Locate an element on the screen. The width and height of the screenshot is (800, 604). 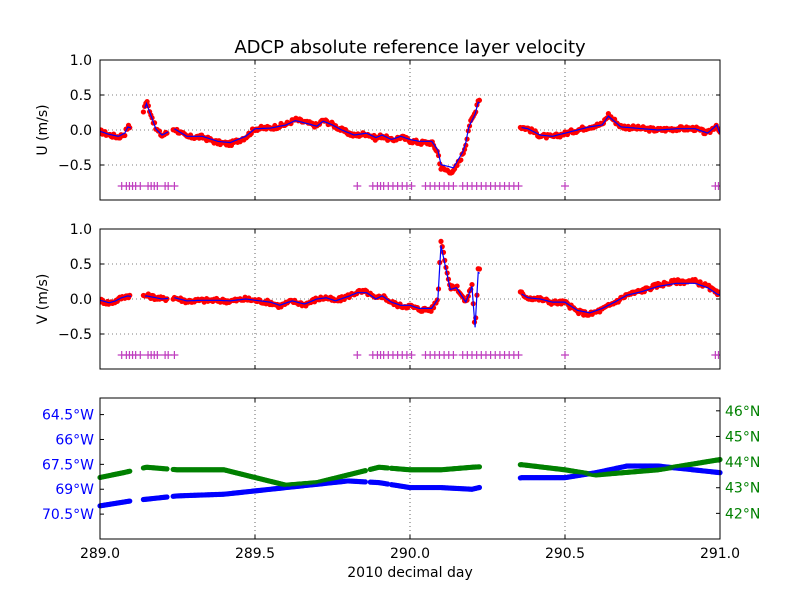
left-y-tick-label: 69°W is located at coordinates (74, 490).